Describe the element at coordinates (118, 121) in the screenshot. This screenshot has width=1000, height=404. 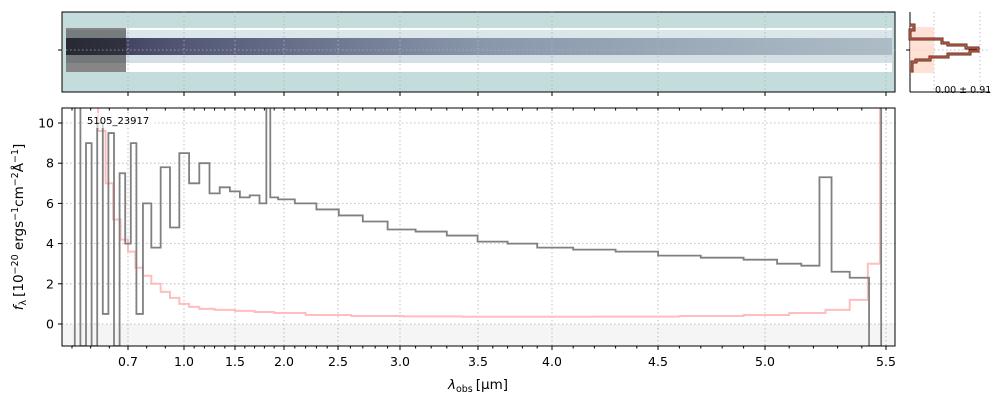
I see `object-label: 5105_23917` at that location.